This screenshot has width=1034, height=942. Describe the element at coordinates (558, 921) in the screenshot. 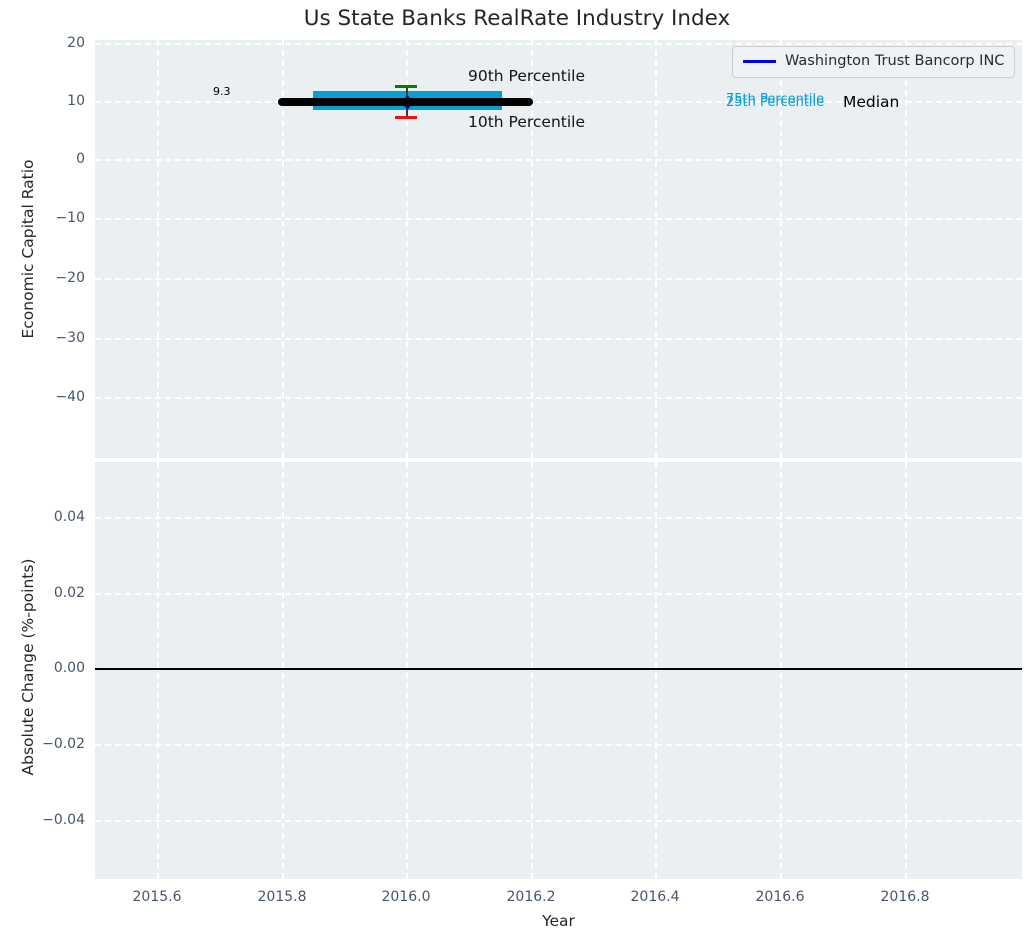

I see `x-axis-label: Year` at that location.